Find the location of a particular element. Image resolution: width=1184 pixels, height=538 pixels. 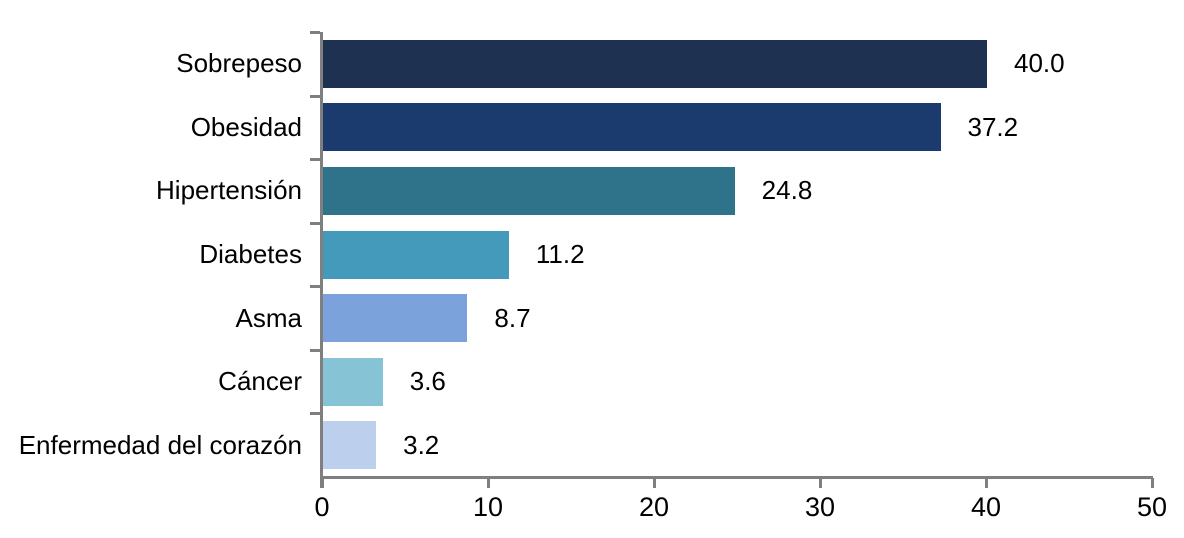

value-label: 3.6 is located at coordinates (427, 381).